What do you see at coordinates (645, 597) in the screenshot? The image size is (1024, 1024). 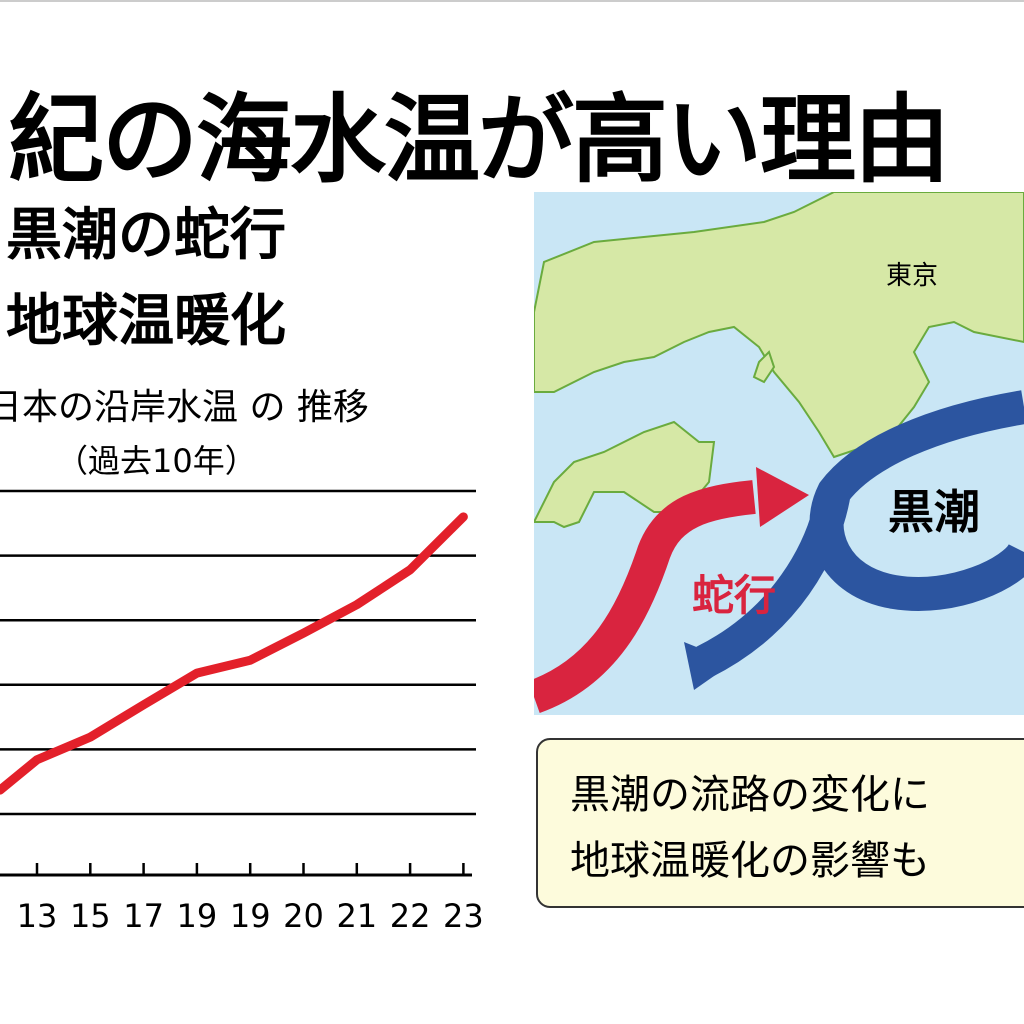 I see `meander-arrow` at bounding box center [645, 597].